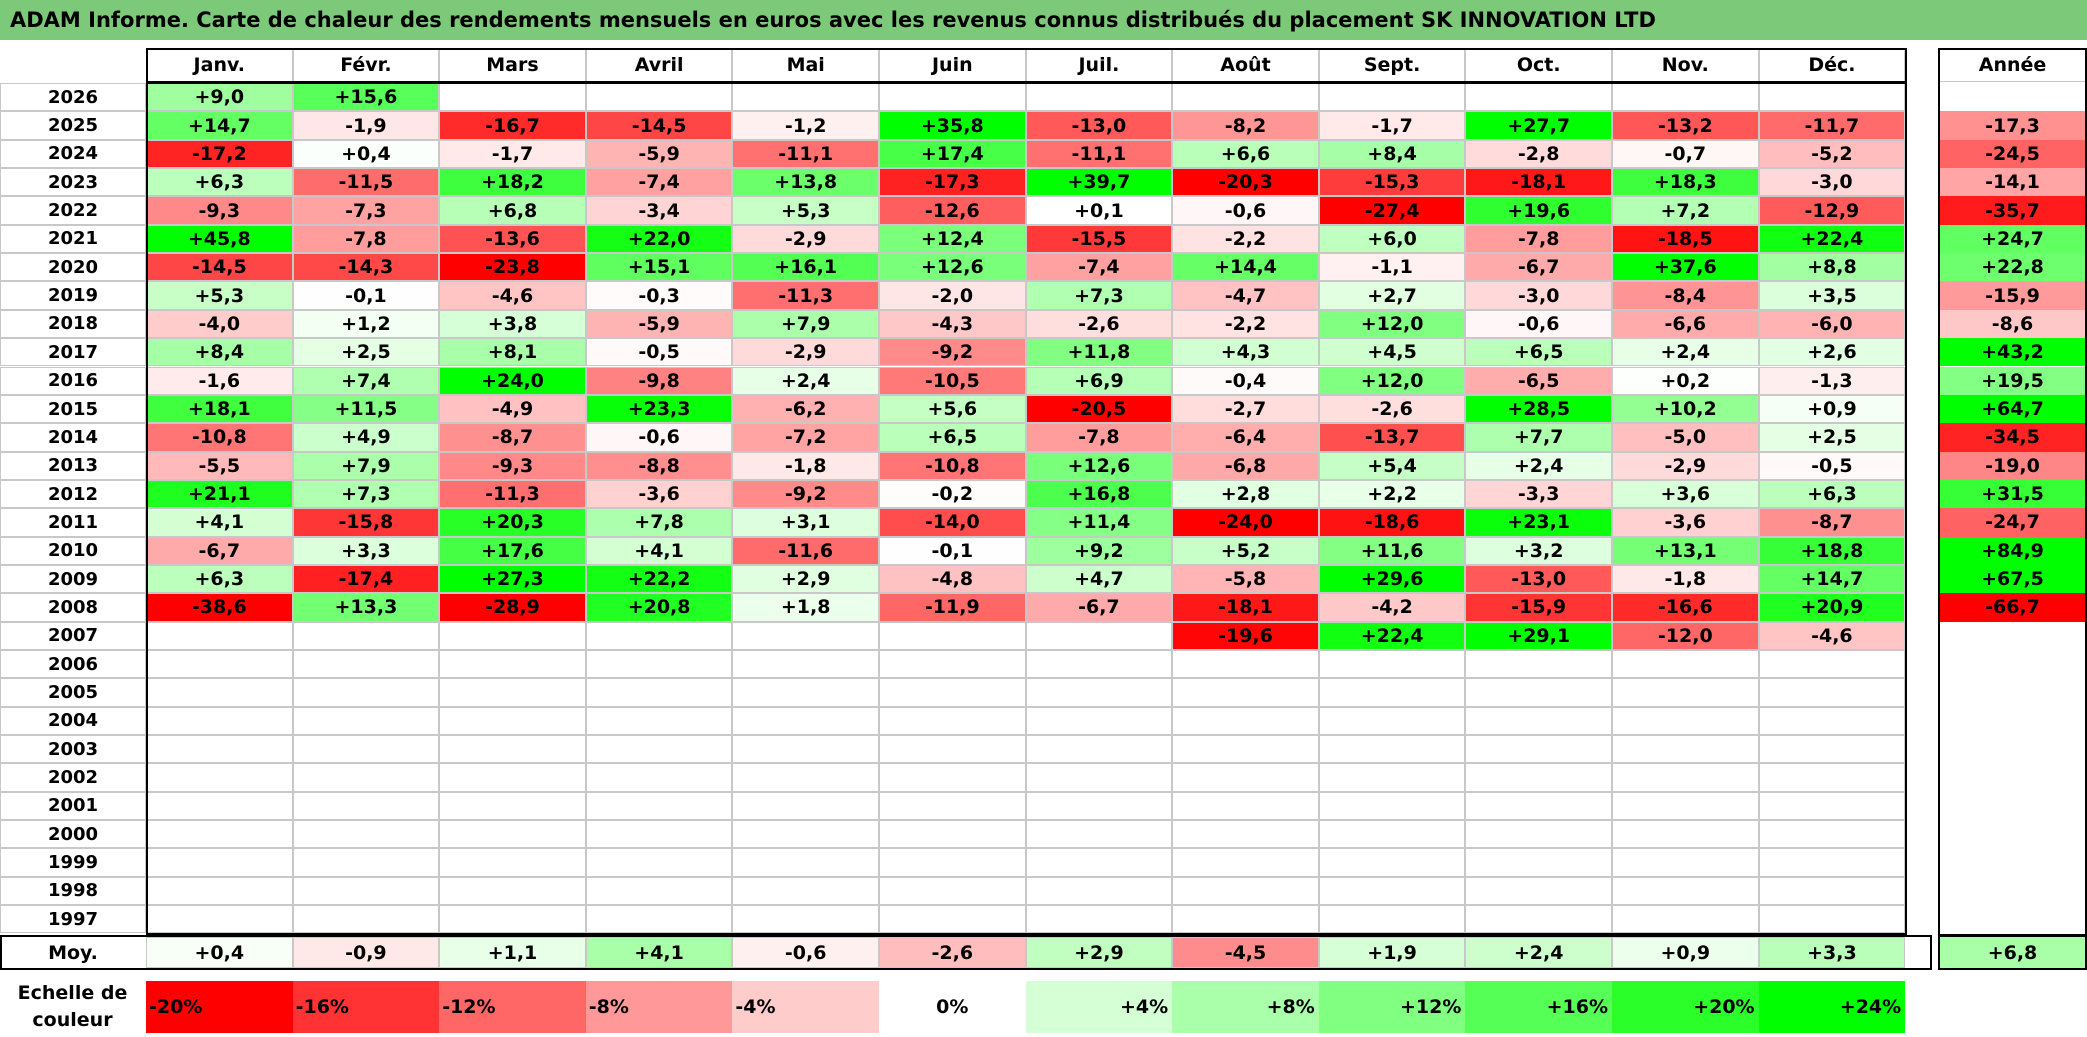  What do you see at coordinates (512, 550) in the screenshot?
I see `heatmap-cell: +17,6` at bounding box center [512, 550].